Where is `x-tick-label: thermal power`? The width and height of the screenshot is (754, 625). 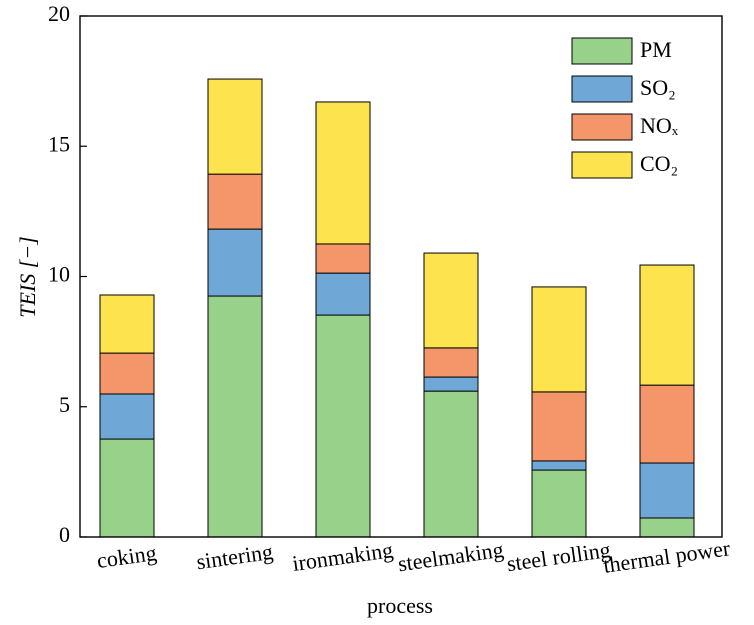
x-tick-label: thermal power is located at coordinates (667, 556).